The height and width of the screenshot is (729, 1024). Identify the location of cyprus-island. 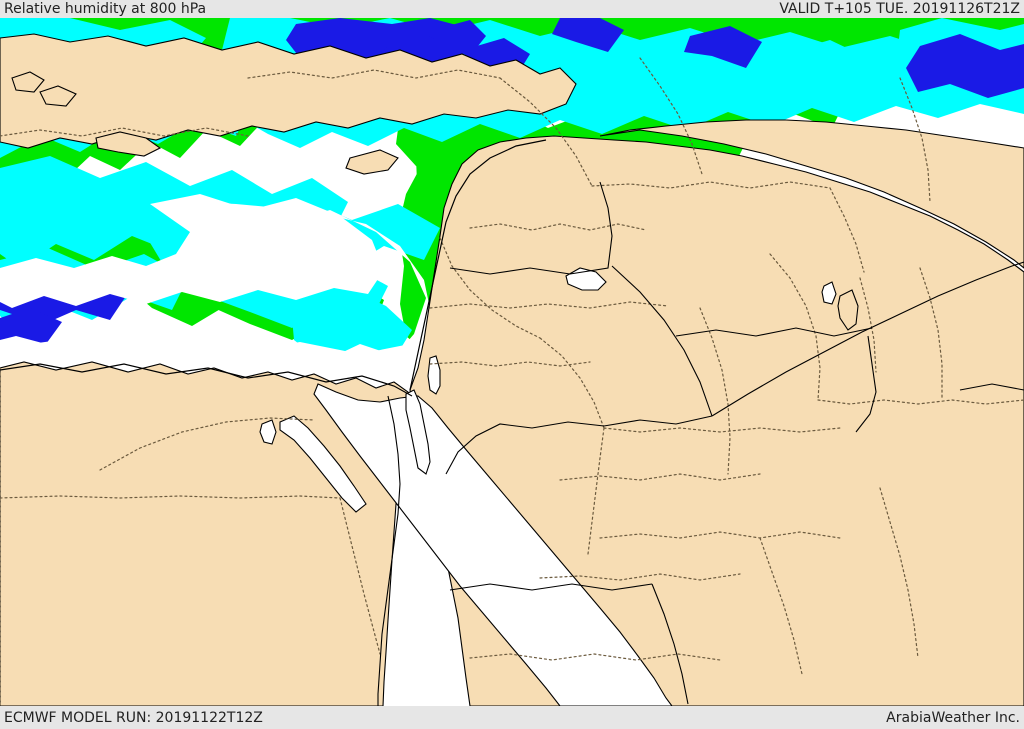
(372, 162).